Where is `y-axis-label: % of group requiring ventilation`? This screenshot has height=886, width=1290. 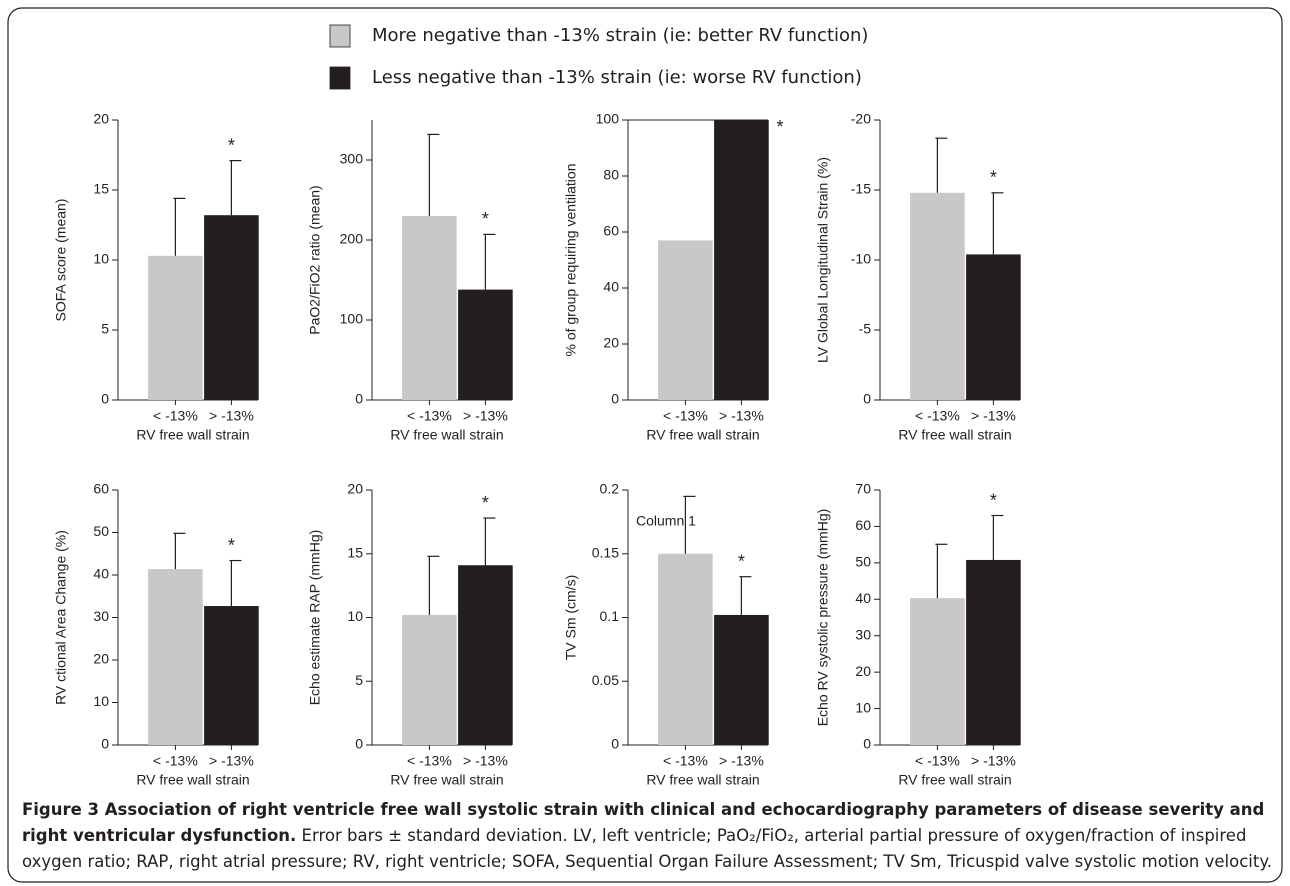 y-axis-label: % of group requiring ventilation is located at coordinates (571, 259).